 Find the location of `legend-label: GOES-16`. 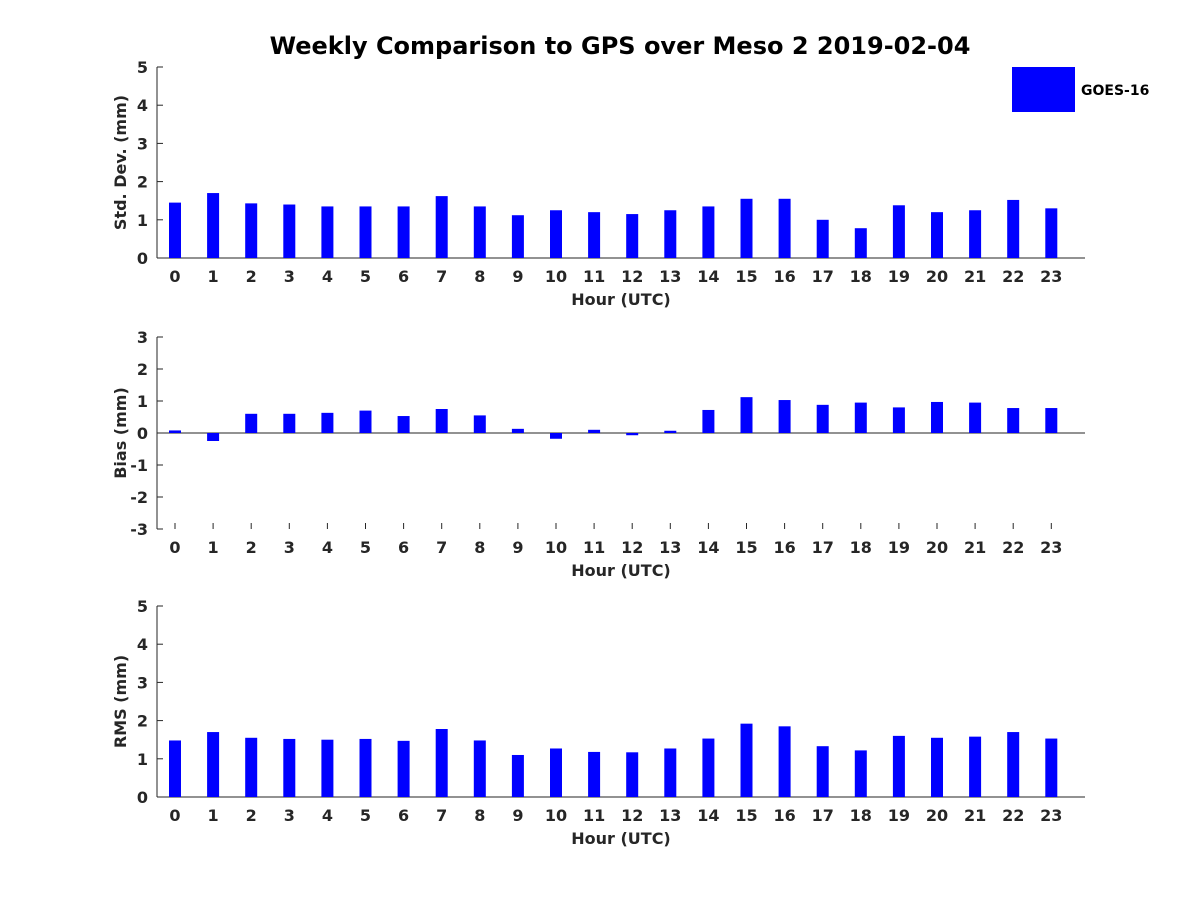

legend-label: GOES-16 is located at coordinates (1115, 91).